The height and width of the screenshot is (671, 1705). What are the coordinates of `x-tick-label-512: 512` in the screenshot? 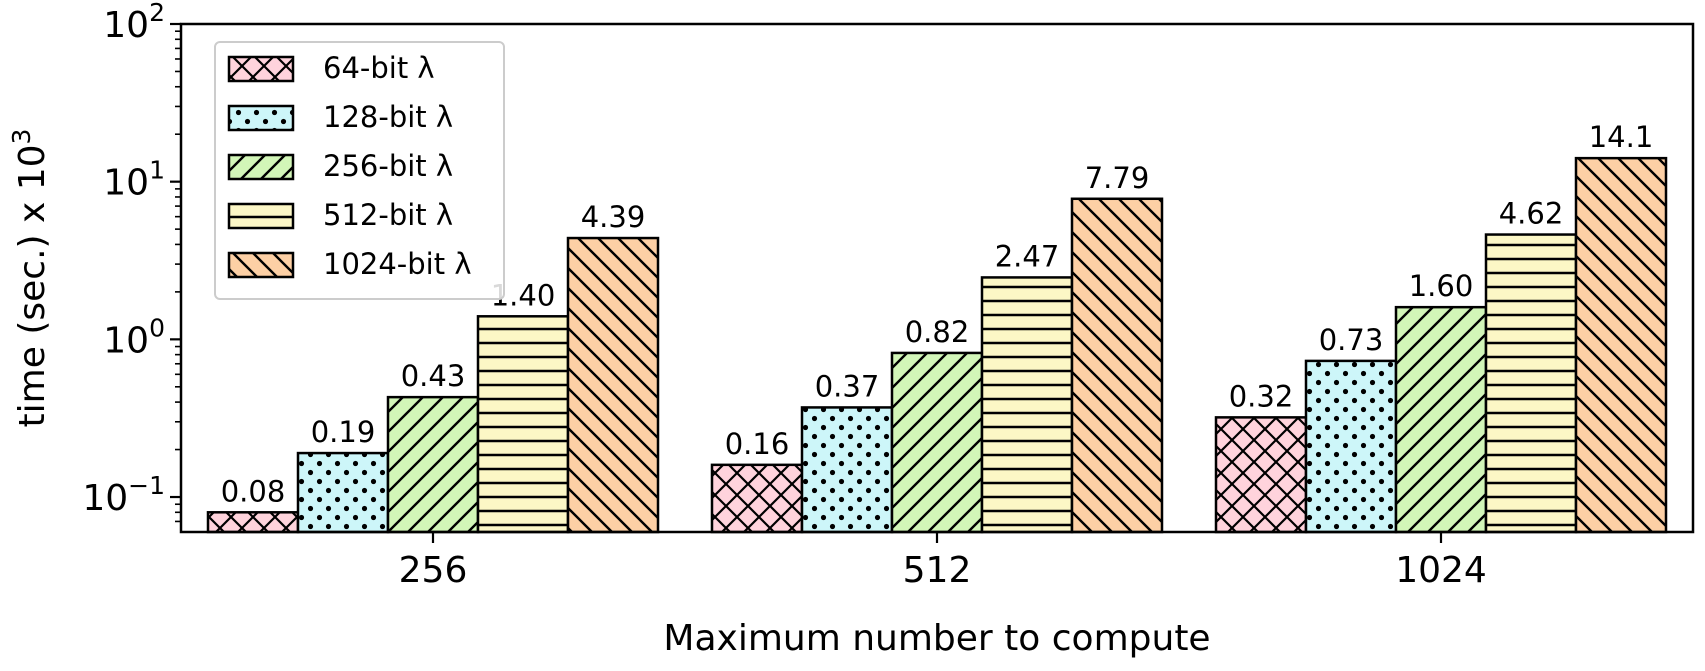 It's located at (937, 570).